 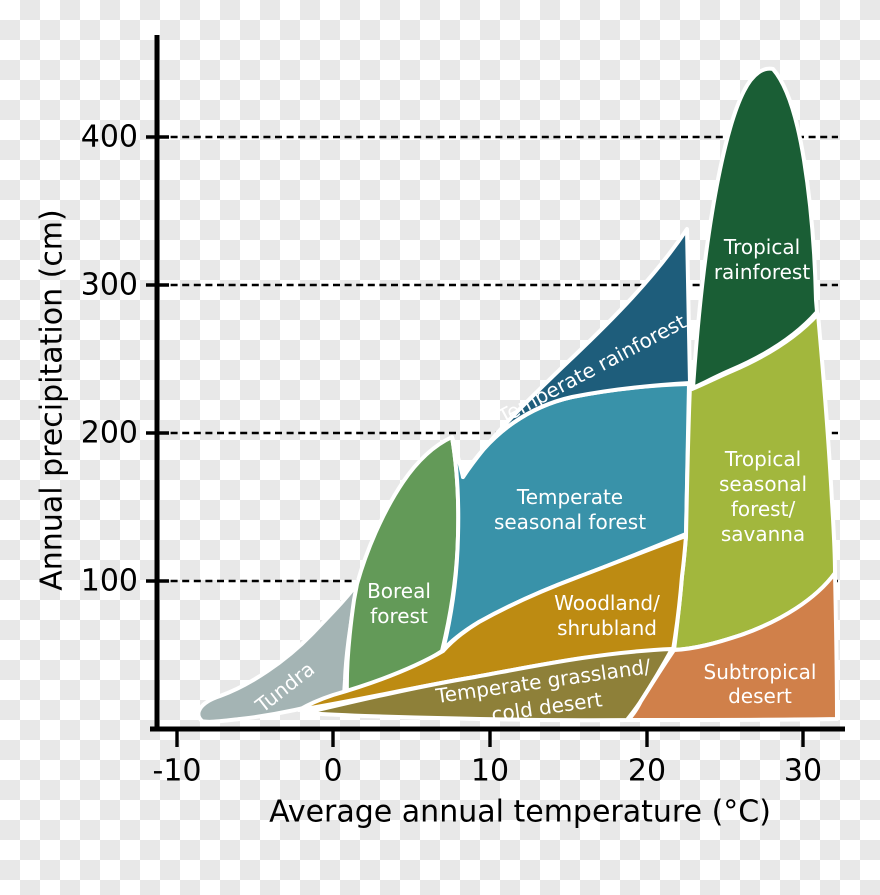 What do you see at coordinates (763, 534) in the screenshot?
I see `label-savanna-line4: savanna` at bounding box center [763, 534].